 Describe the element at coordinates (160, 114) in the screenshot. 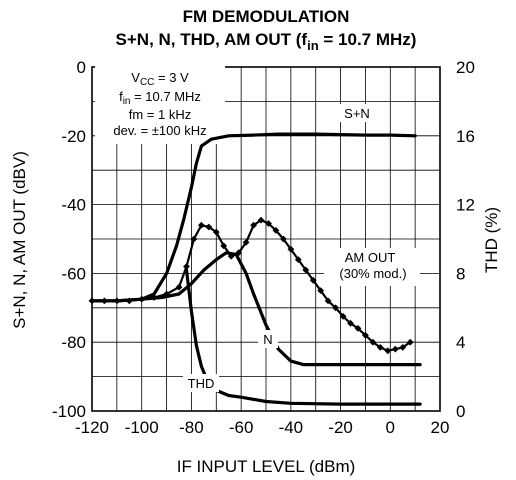

I see `condition-fm: fm = 1 kHz` at that location.